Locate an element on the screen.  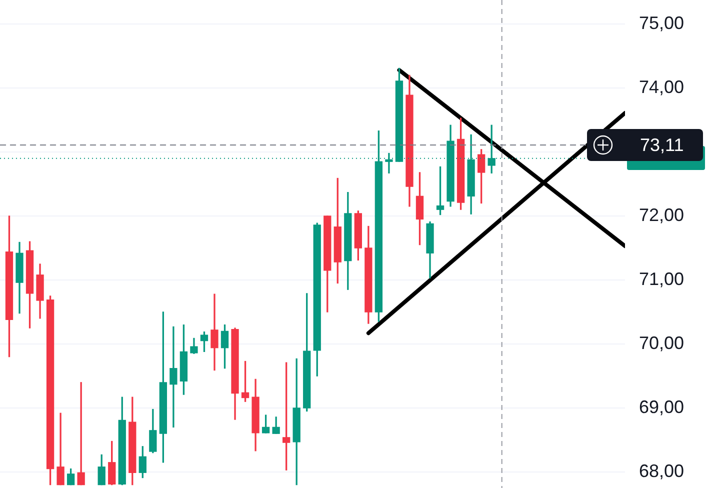
y-tick-label: 69,00 is located at coordinates (661, 406).